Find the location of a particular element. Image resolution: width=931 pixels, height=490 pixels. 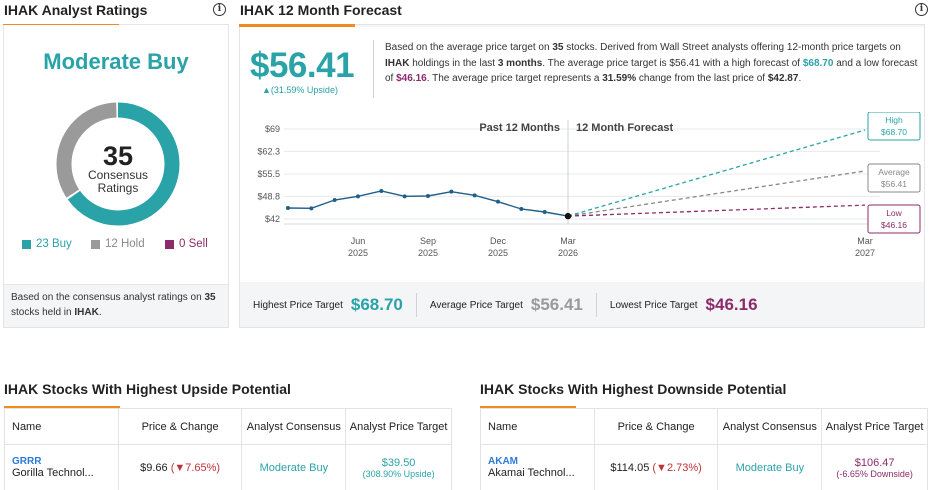

ratings-donut is located at coordinates (118, 164).